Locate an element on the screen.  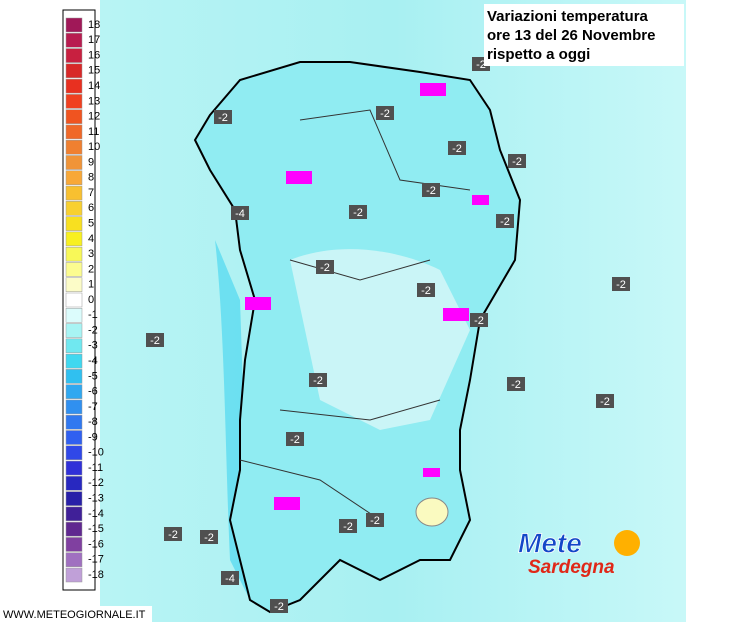
legend-label: -18 is located at coordinates (96, 575).